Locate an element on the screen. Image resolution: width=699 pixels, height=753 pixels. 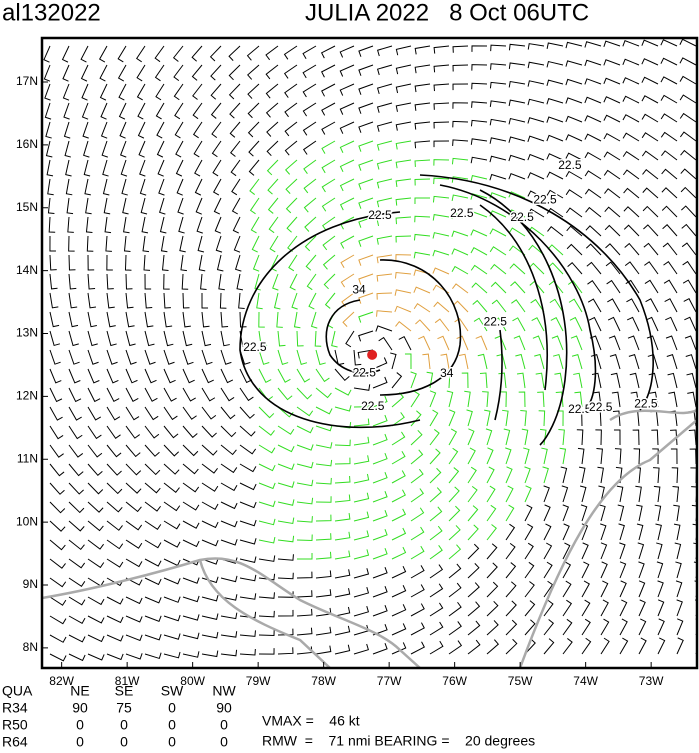
lon-label: 79W is located at coordinates (258, 681).